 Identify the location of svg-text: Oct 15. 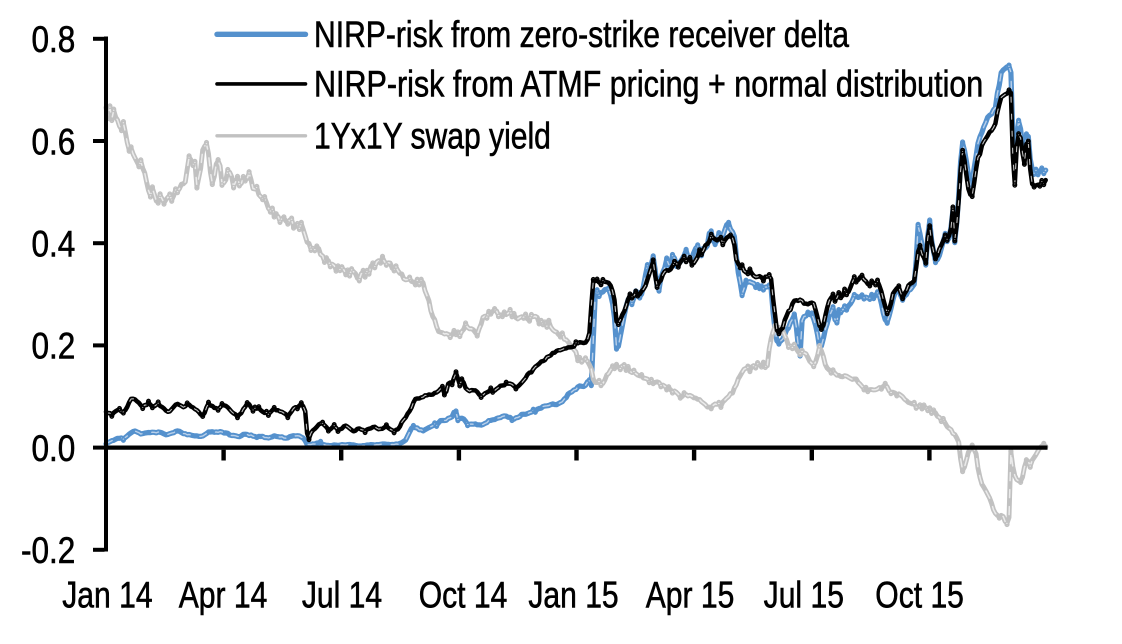
(919, 596).